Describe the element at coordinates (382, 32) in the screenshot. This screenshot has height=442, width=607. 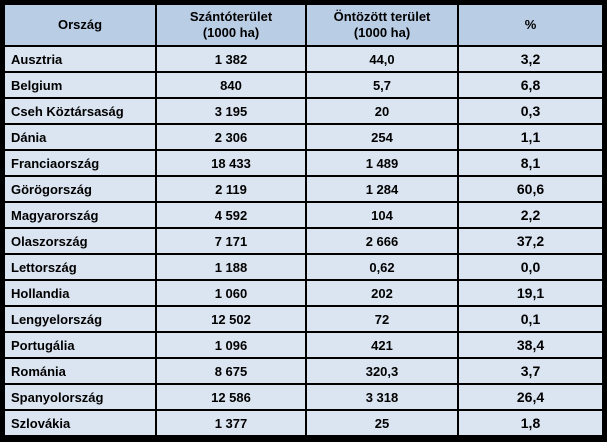
I see `header-irrigated-line2: (1000 ha)` at that location.